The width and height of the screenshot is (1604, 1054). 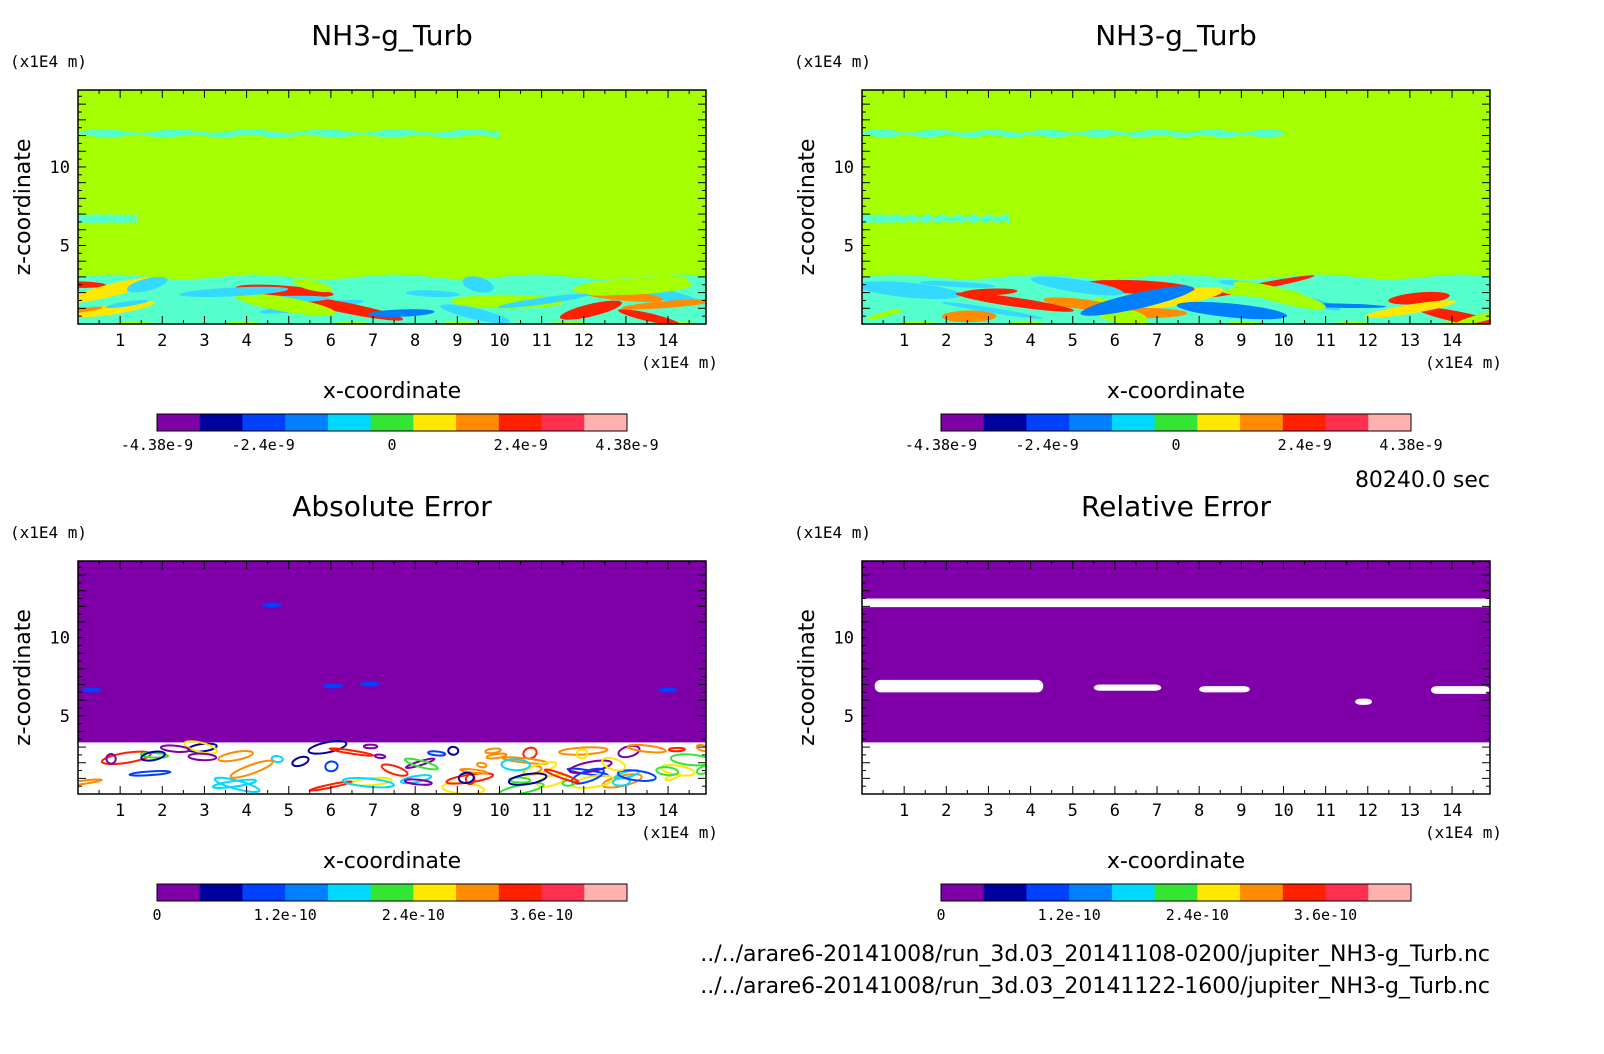 What do you see at coordinates (849, 717) in the screenshot?
I see `y-tick-label: 5` at bounding box center [849, 717].